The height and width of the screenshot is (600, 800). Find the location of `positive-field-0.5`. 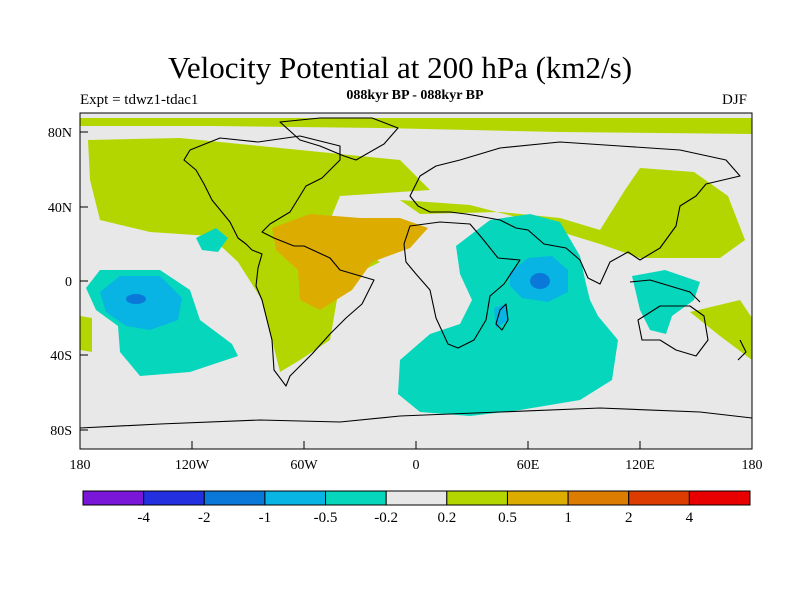

positive-field-0.5 is located at coordinates (350, 262).